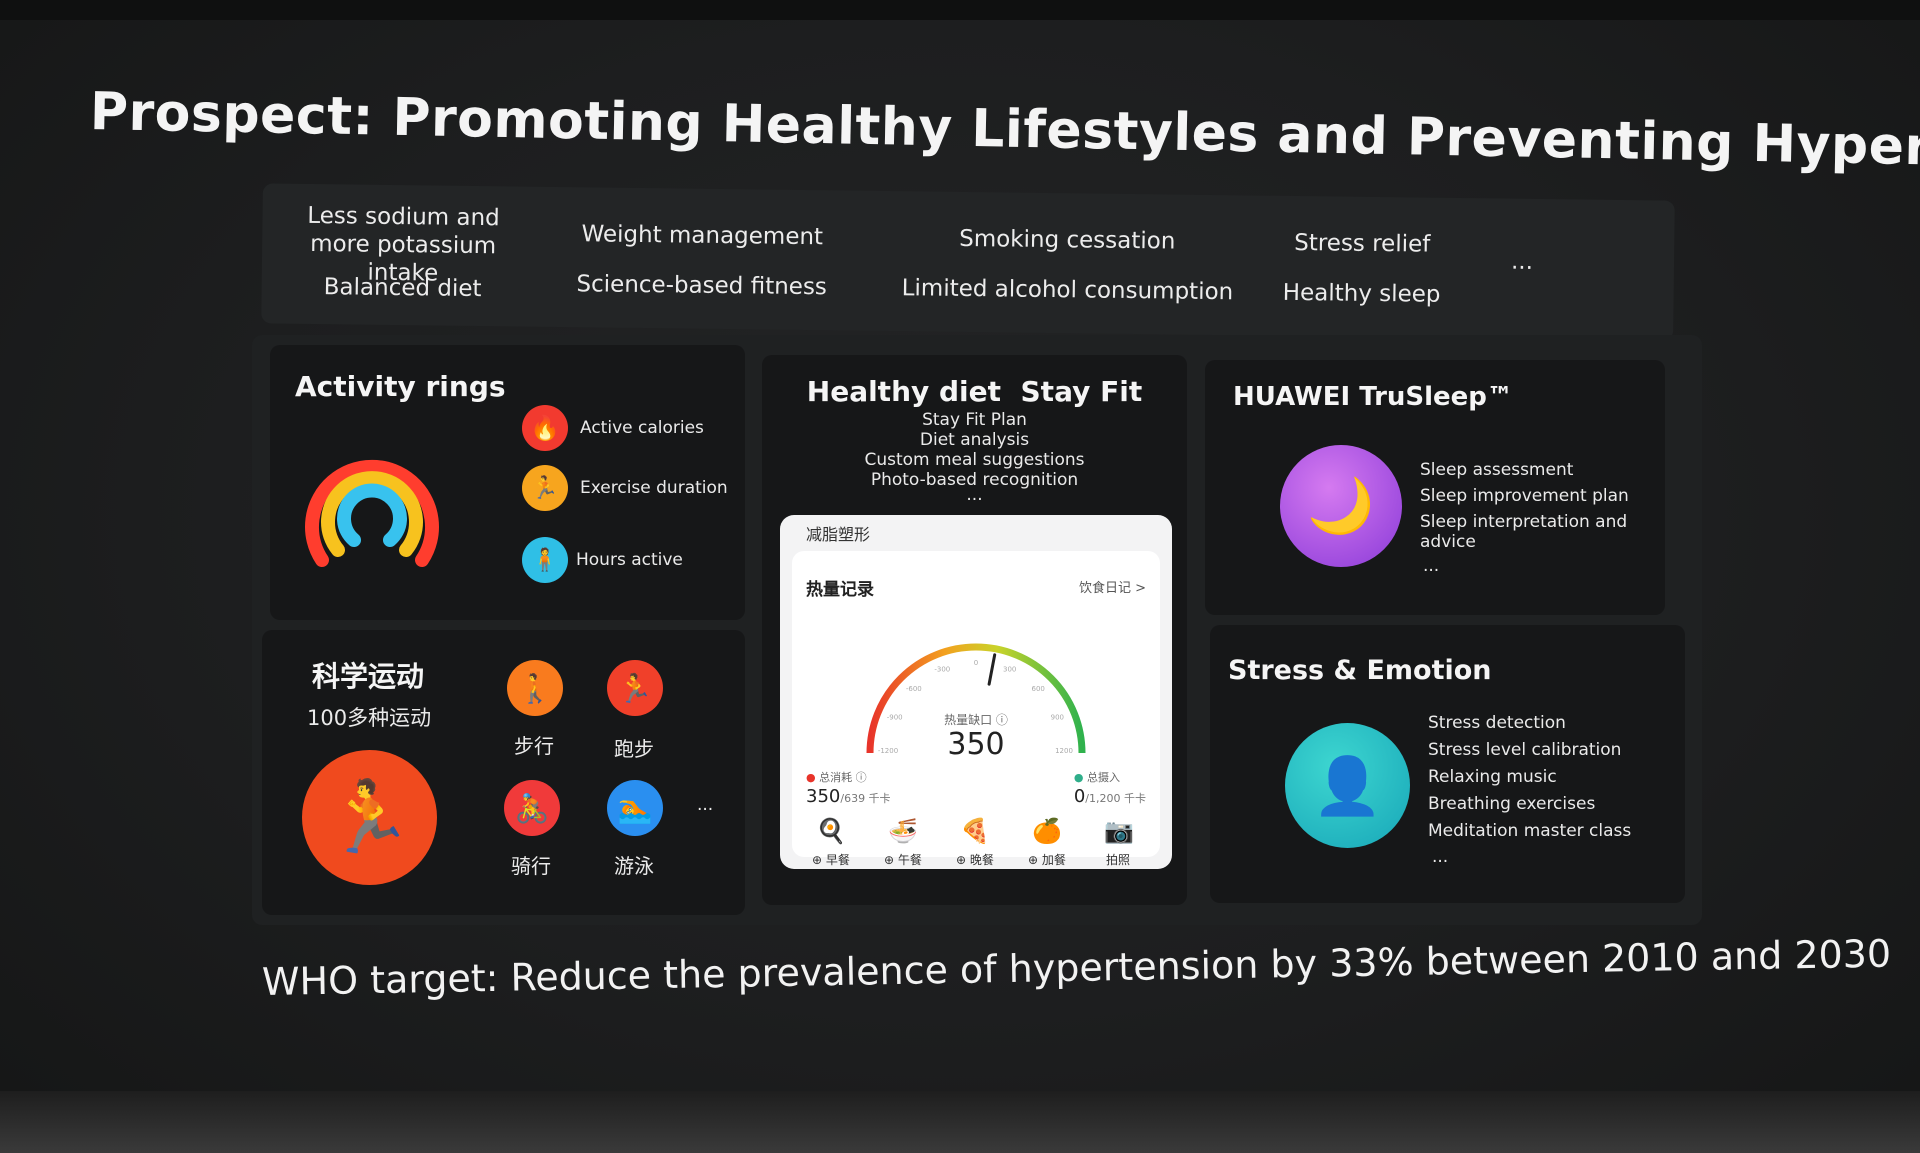 The image size is (1920, 1153). Describe the element at coordinates (545, 428) in the screenshot. I see `flame-icon: 🔥` at that location.